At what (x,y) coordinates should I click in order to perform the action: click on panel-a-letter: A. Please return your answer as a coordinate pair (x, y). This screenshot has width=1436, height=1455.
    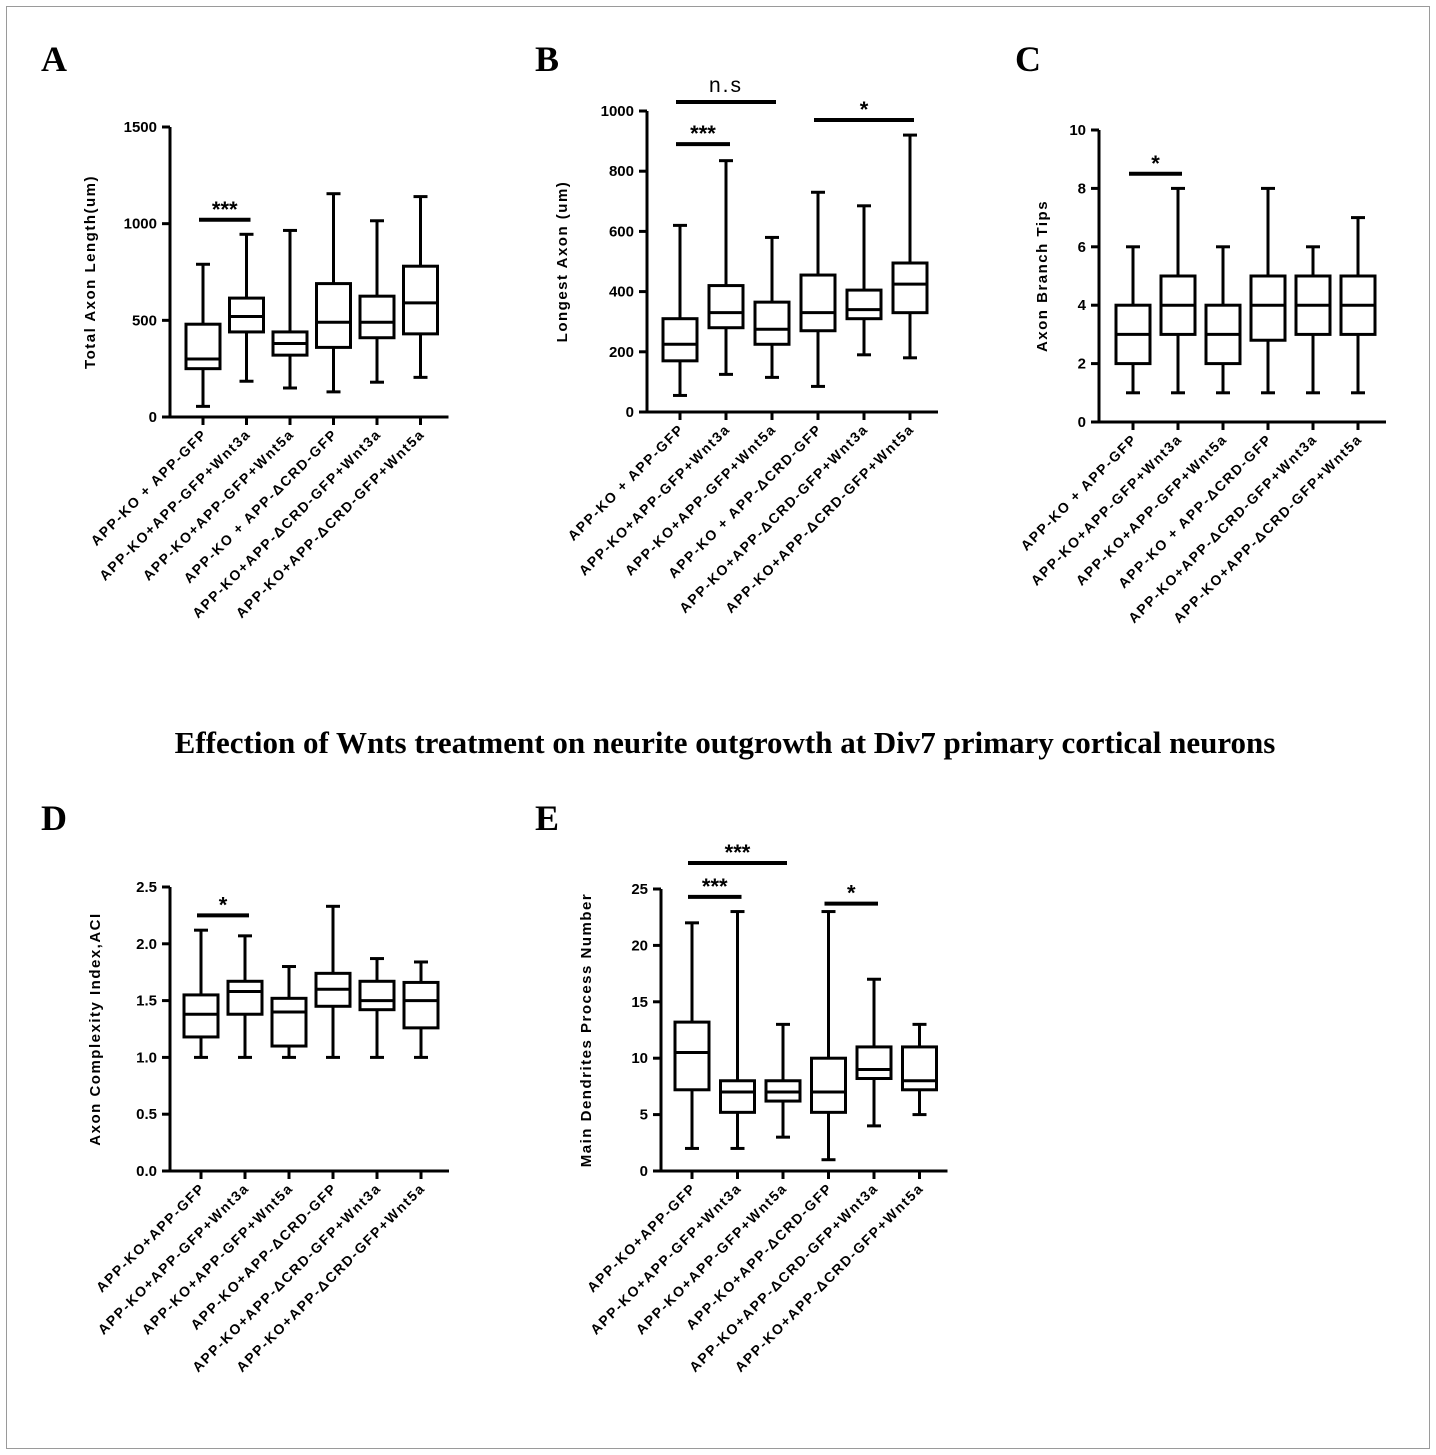
    Looking at the image, I should click on (54, 59).